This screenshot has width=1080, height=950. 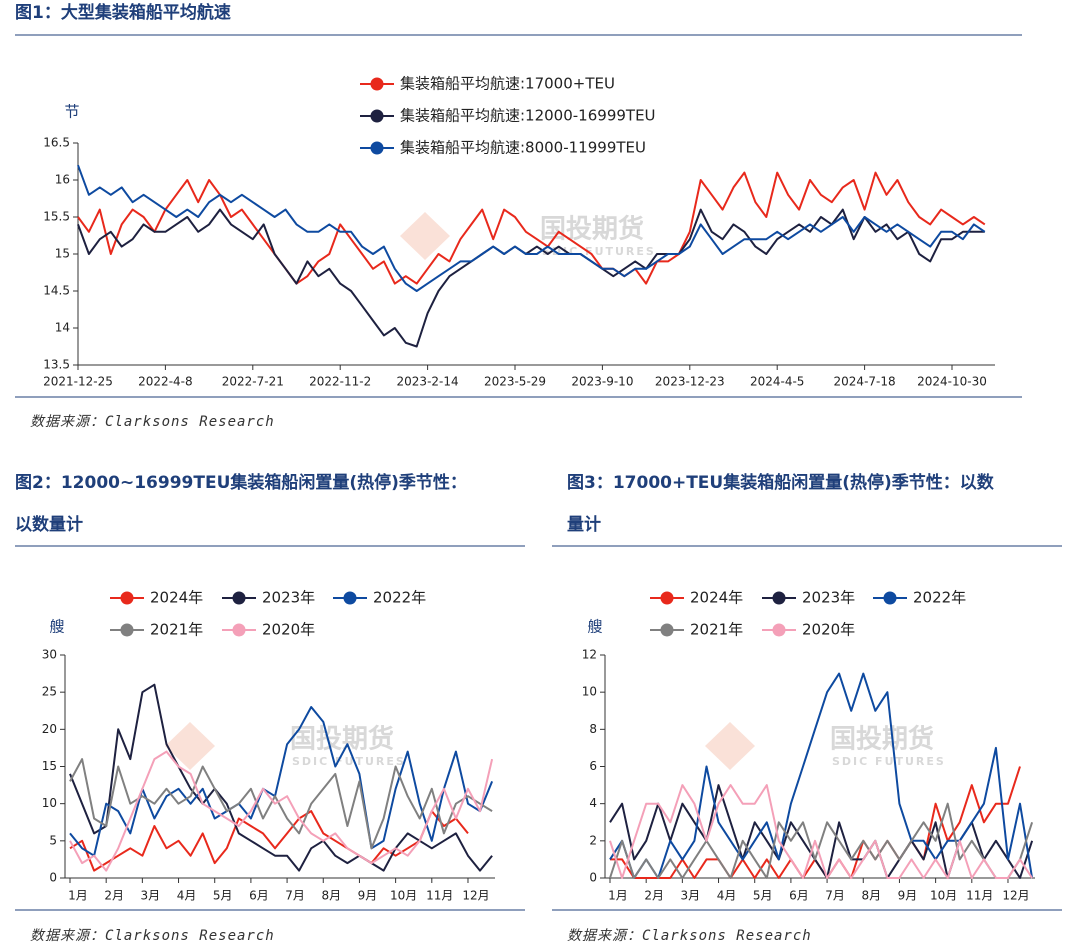 I want to click on x-tick-label: 2023-2-14, so click(x=428, y=382).